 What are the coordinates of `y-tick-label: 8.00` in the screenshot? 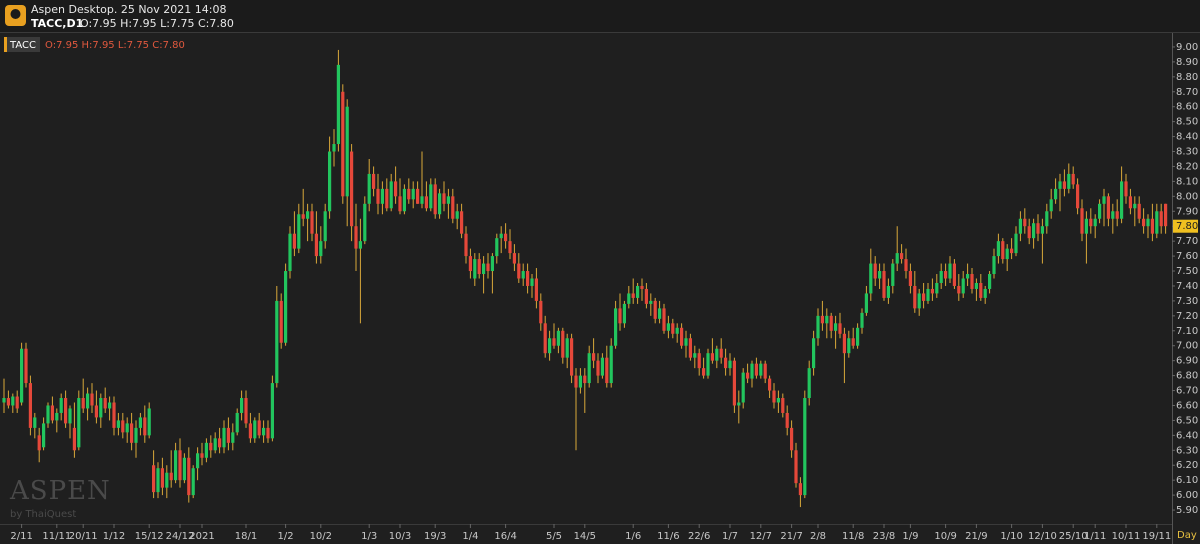 It's located at (1187, 196).